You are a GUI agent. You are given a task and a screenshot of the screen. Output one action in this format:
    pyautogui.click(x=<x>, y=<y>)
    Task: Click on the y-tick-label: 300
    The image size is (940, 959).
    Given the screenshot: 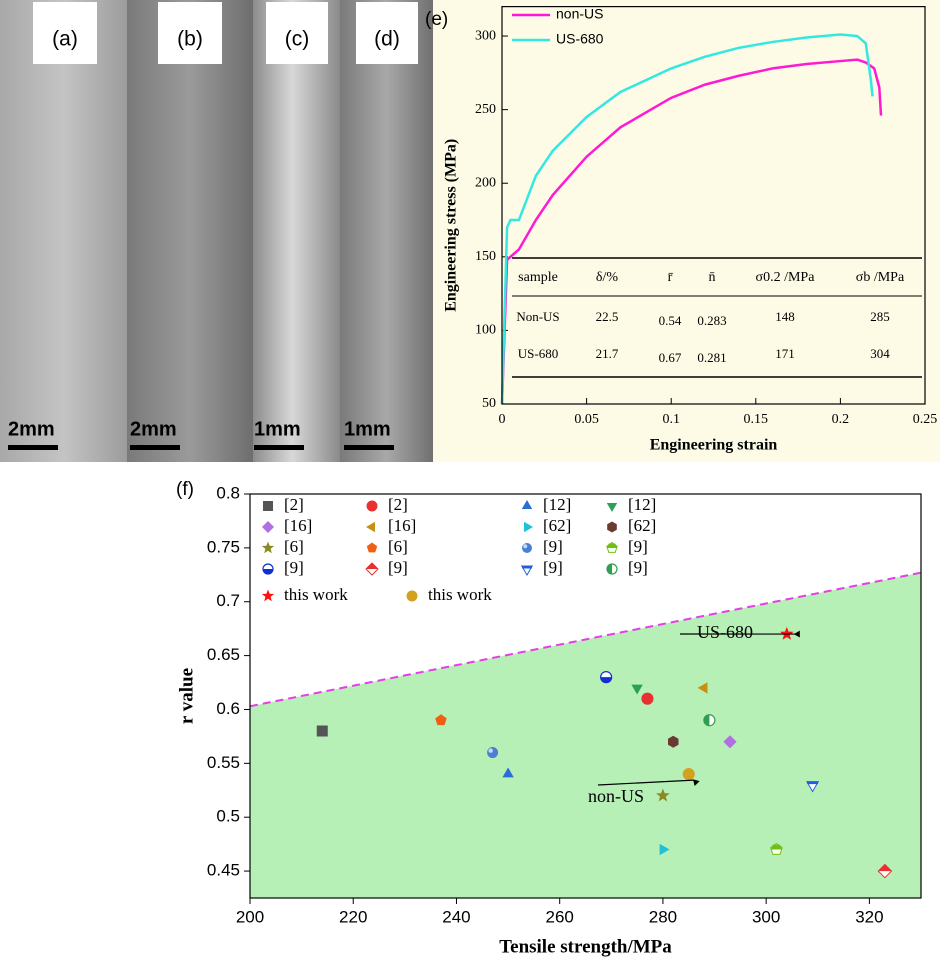 What is the action you would take?
    pyautogui.click(x=485, y=35)
    